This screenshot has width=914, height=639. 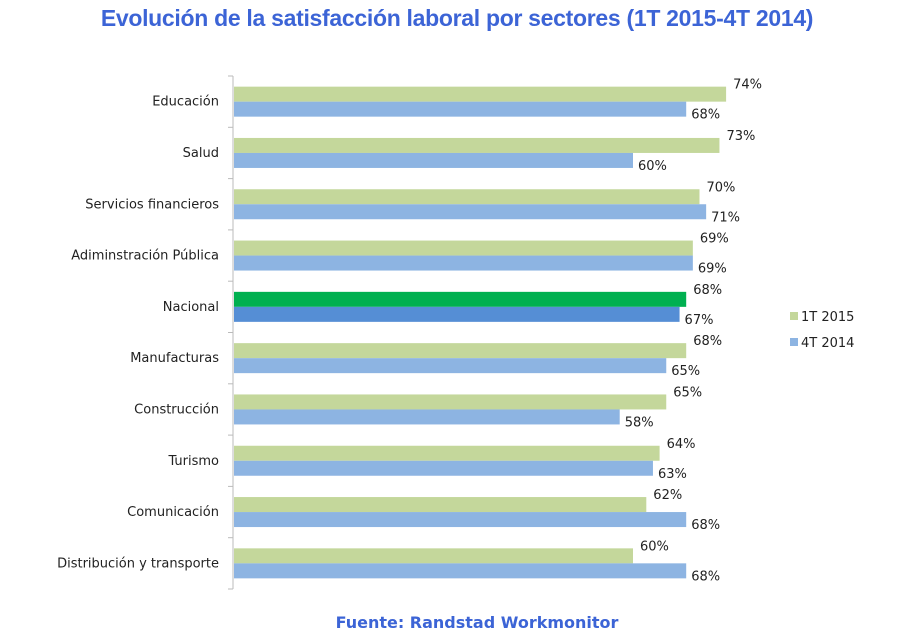 What do you see at coordinates (721, 187) in the screenshot?
I see `data-label: 70%` at bounding box center [721, 187].